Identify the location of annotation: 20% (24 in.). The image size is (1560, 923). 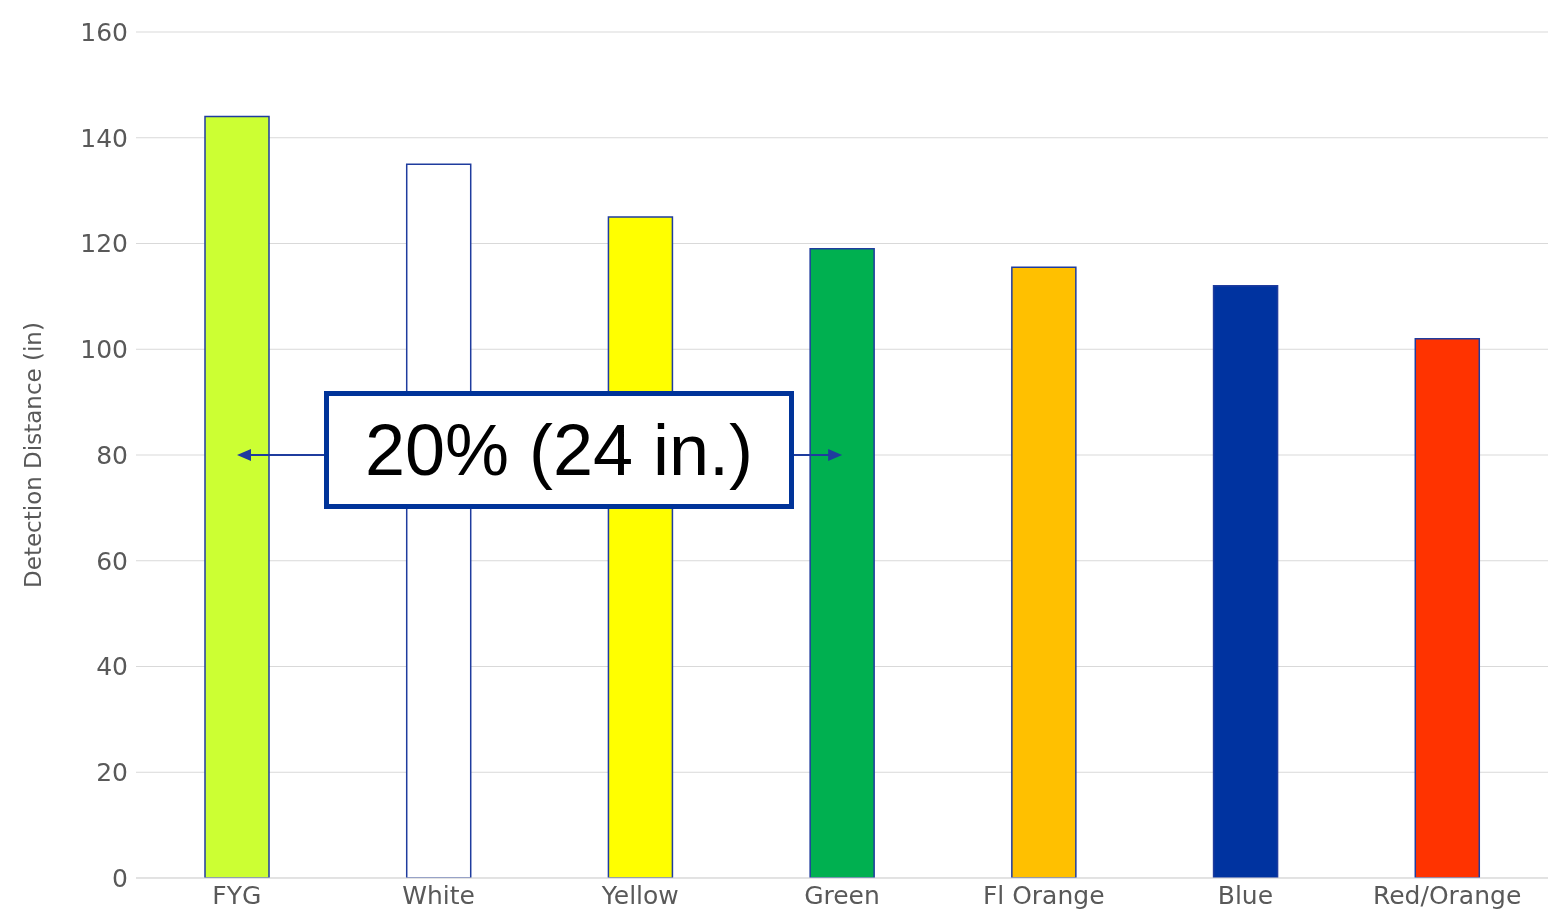
(559, 450).